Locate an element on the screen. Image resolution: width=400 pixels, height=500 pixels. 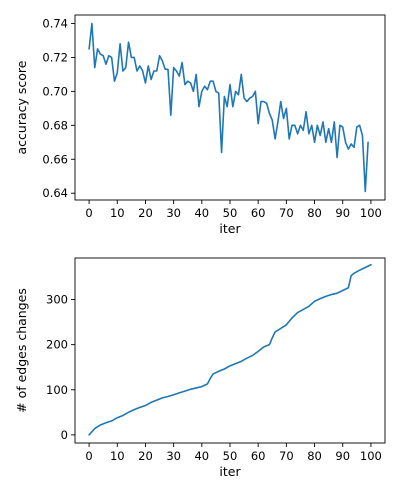
y-tick-label: 100 is located at coordinates (57, 390).